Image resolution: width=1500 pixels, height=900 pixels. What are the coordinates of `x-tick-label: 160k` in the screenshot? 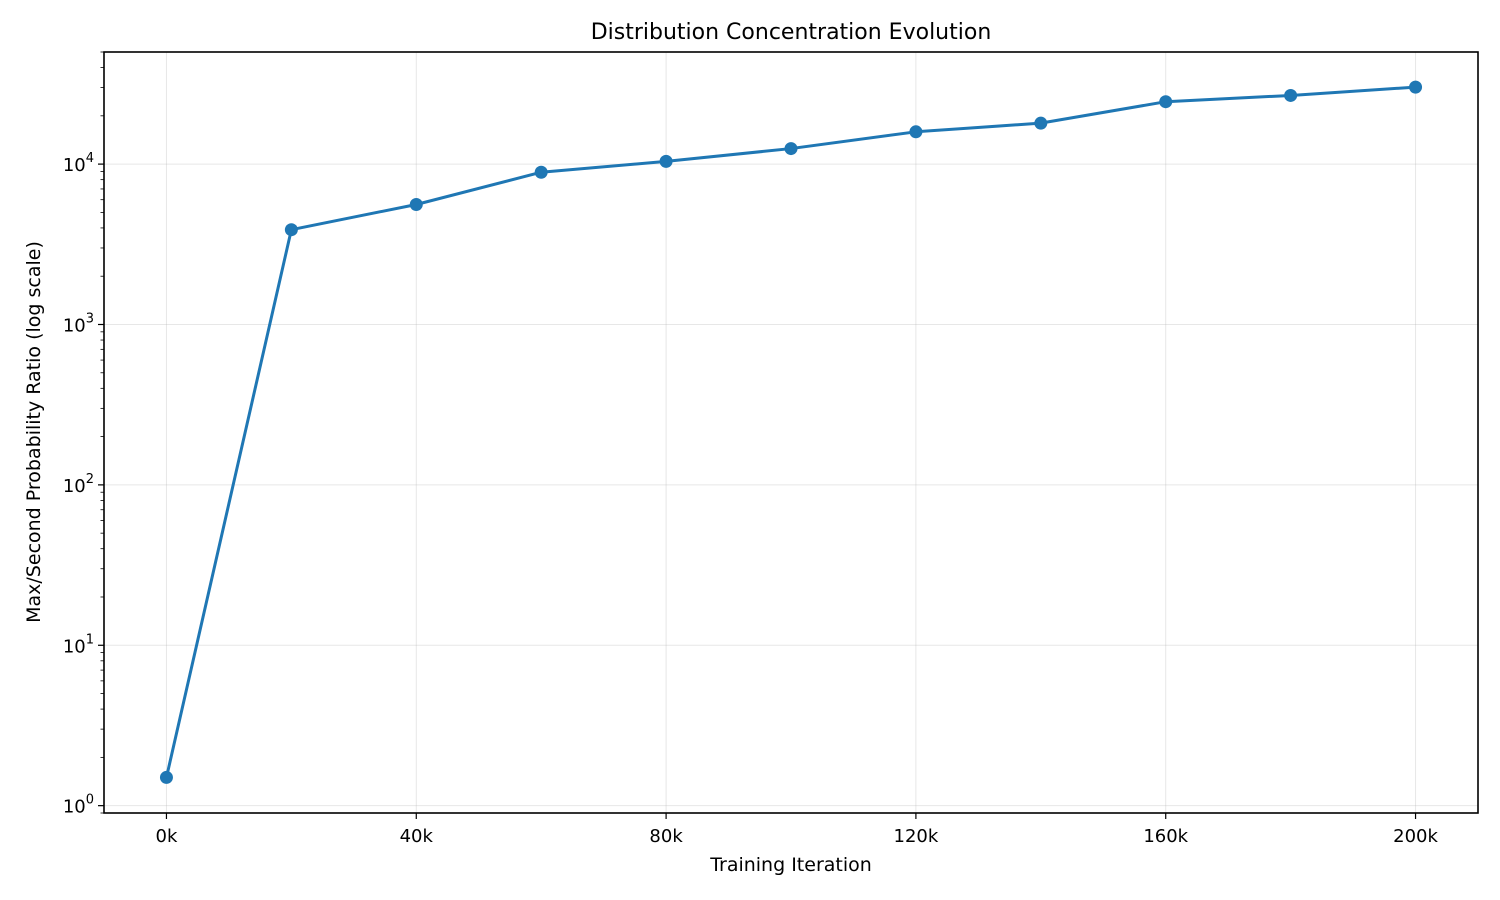 It's located at (1165, 836).